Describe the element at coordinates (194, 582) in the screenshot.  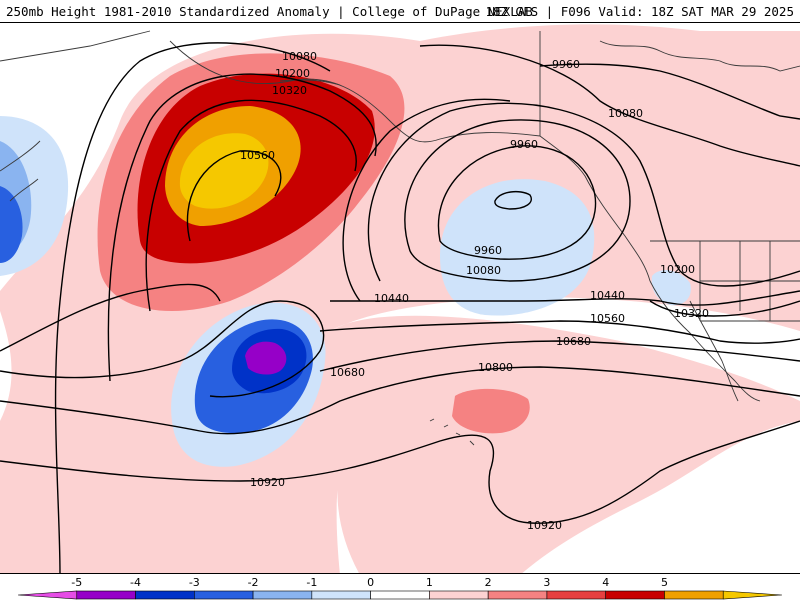
I see `colorbar-tick-label: -3` at that location.